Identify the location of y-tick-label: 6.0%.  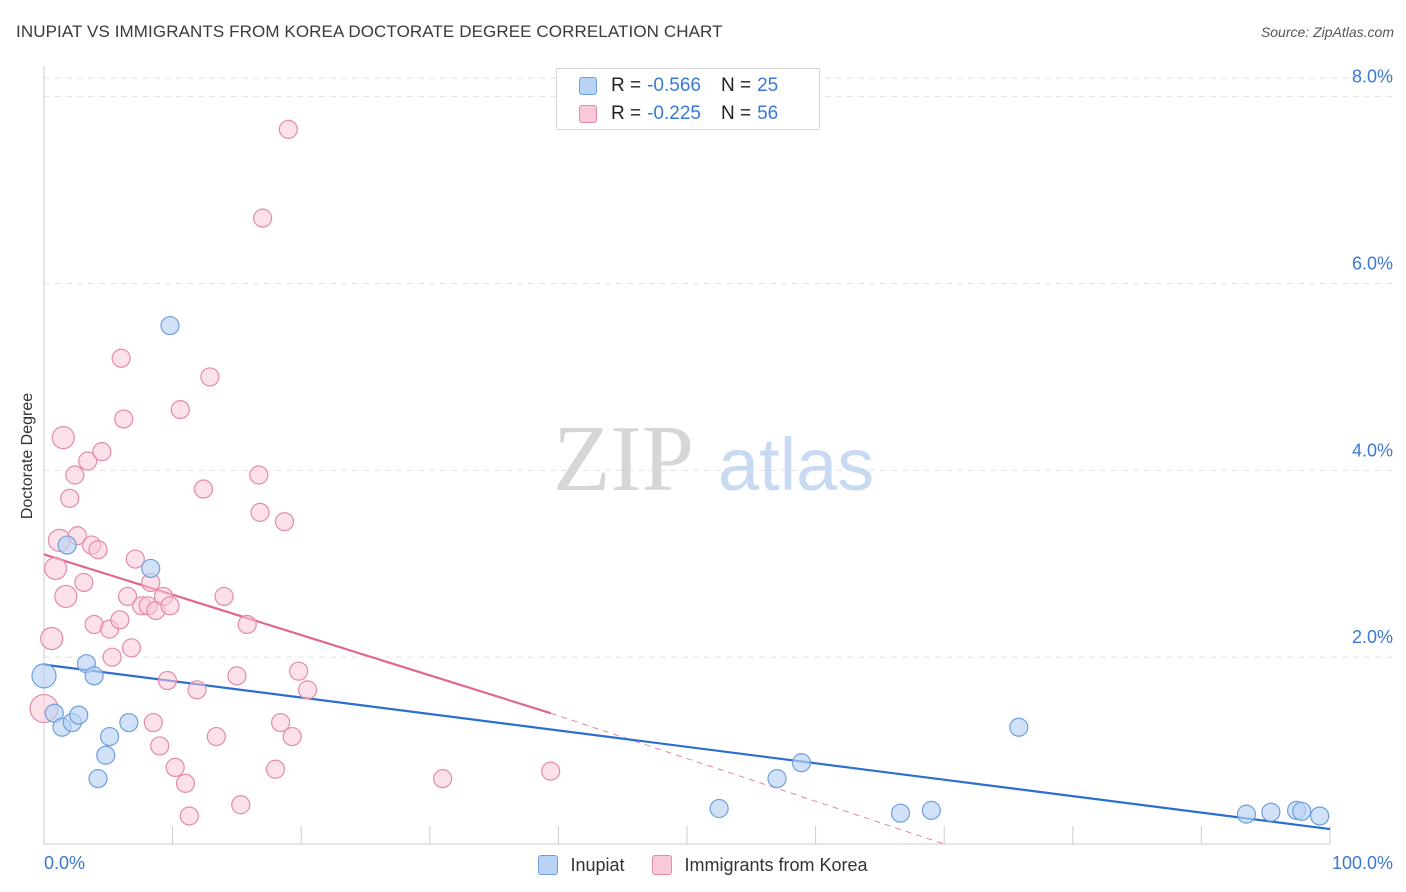
(1372, 264).